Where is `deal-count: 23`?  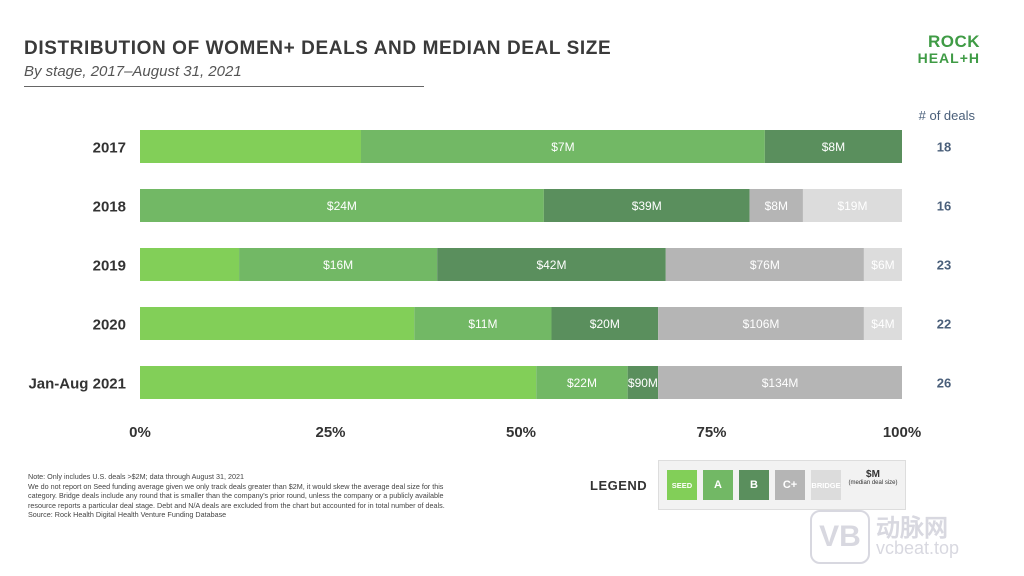 deal-count: 23 is located at coordinates (944, 265).